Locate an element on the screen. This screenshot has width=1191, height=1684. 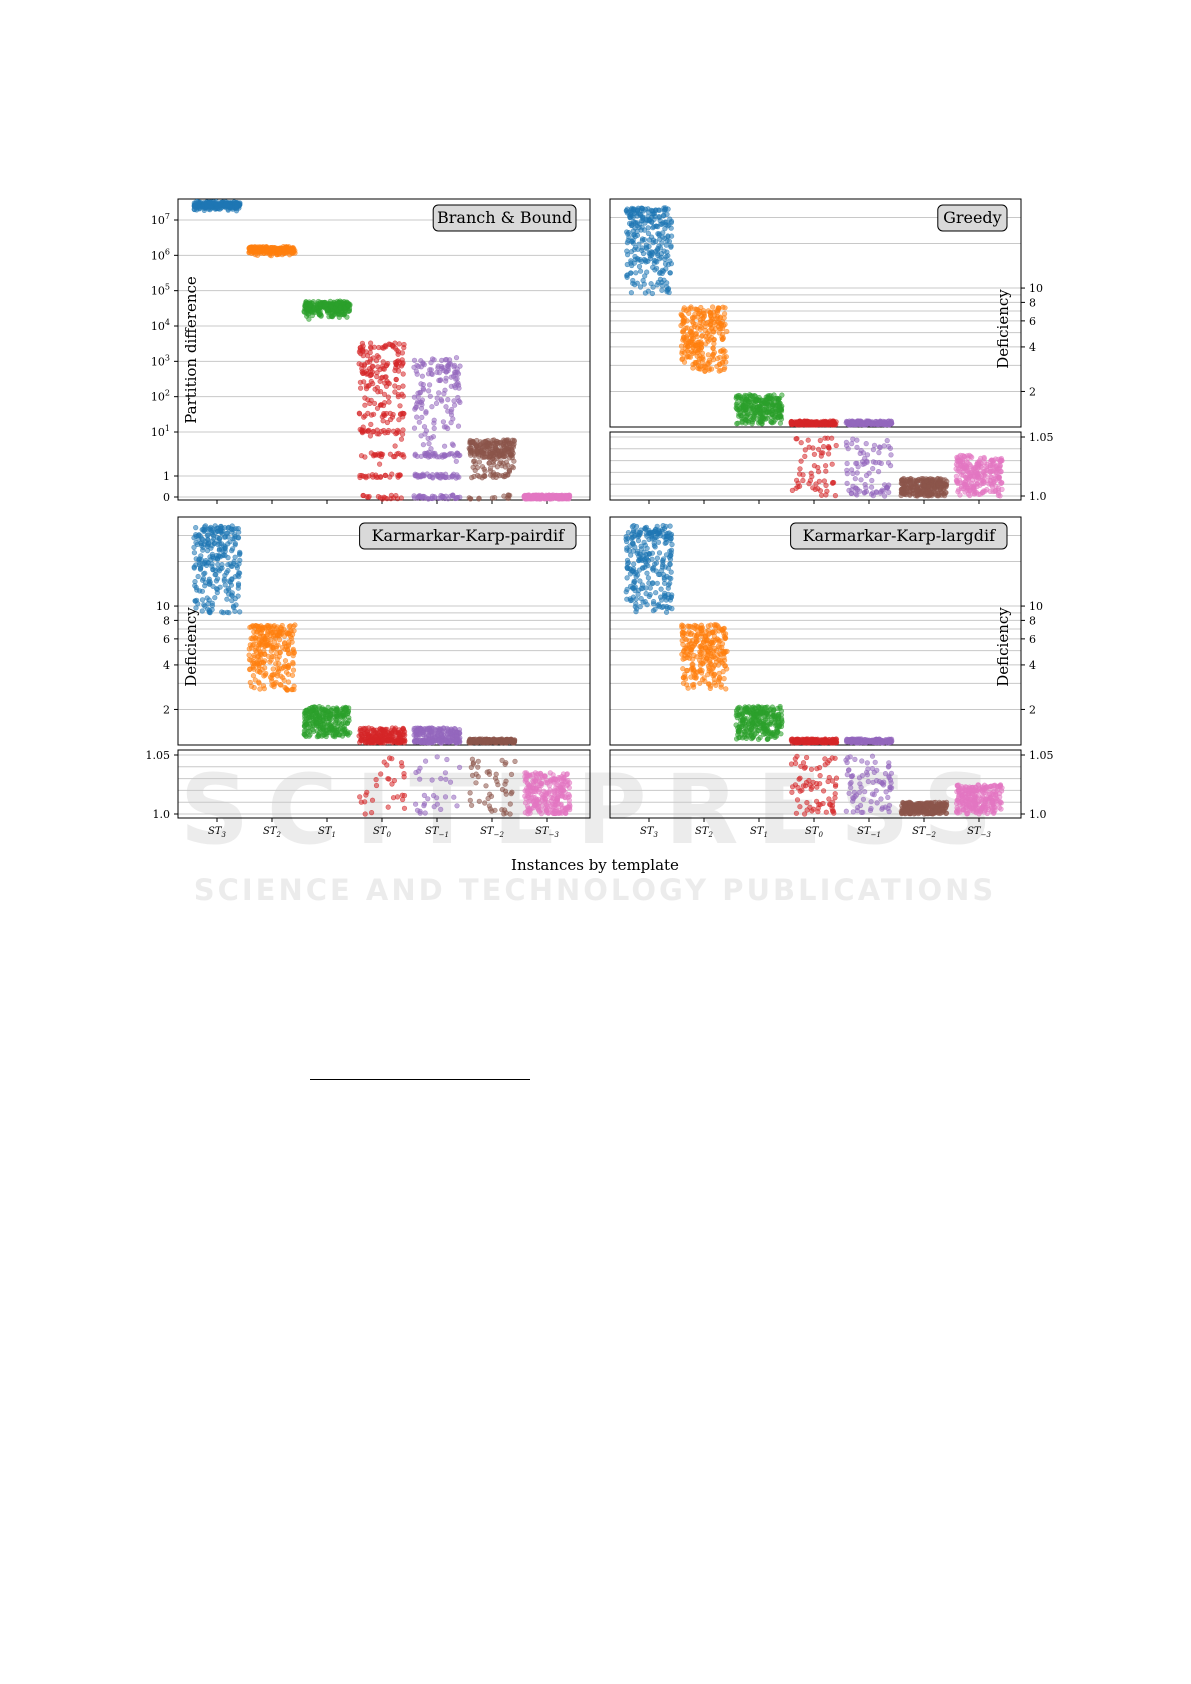
y-tick-label: 10² is located at coordinates (160, 396).